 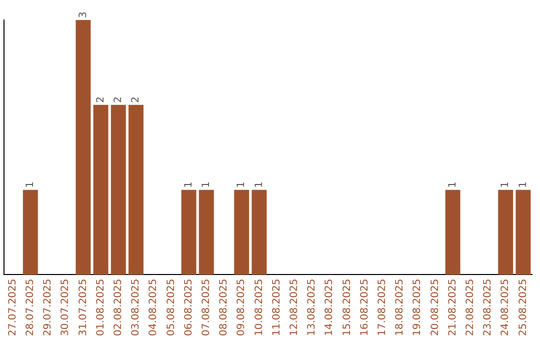 I want to click on x-tick-label: 06.08.2025, so click(x=188, y=307).